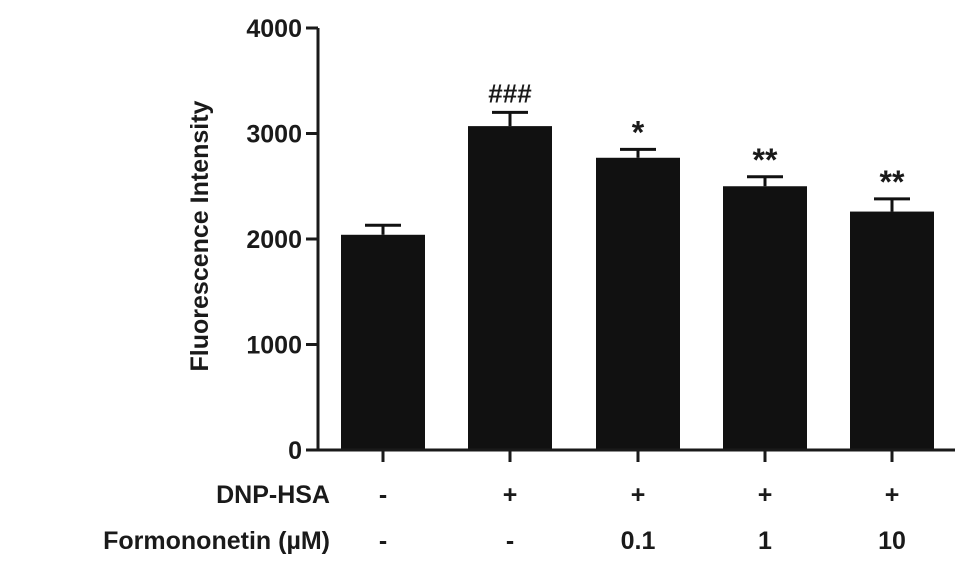 This screenshot has width=969, height=569. Describe the element at coordinates (638, 132) in the screenshot. I see `significance-label: *` at that location.